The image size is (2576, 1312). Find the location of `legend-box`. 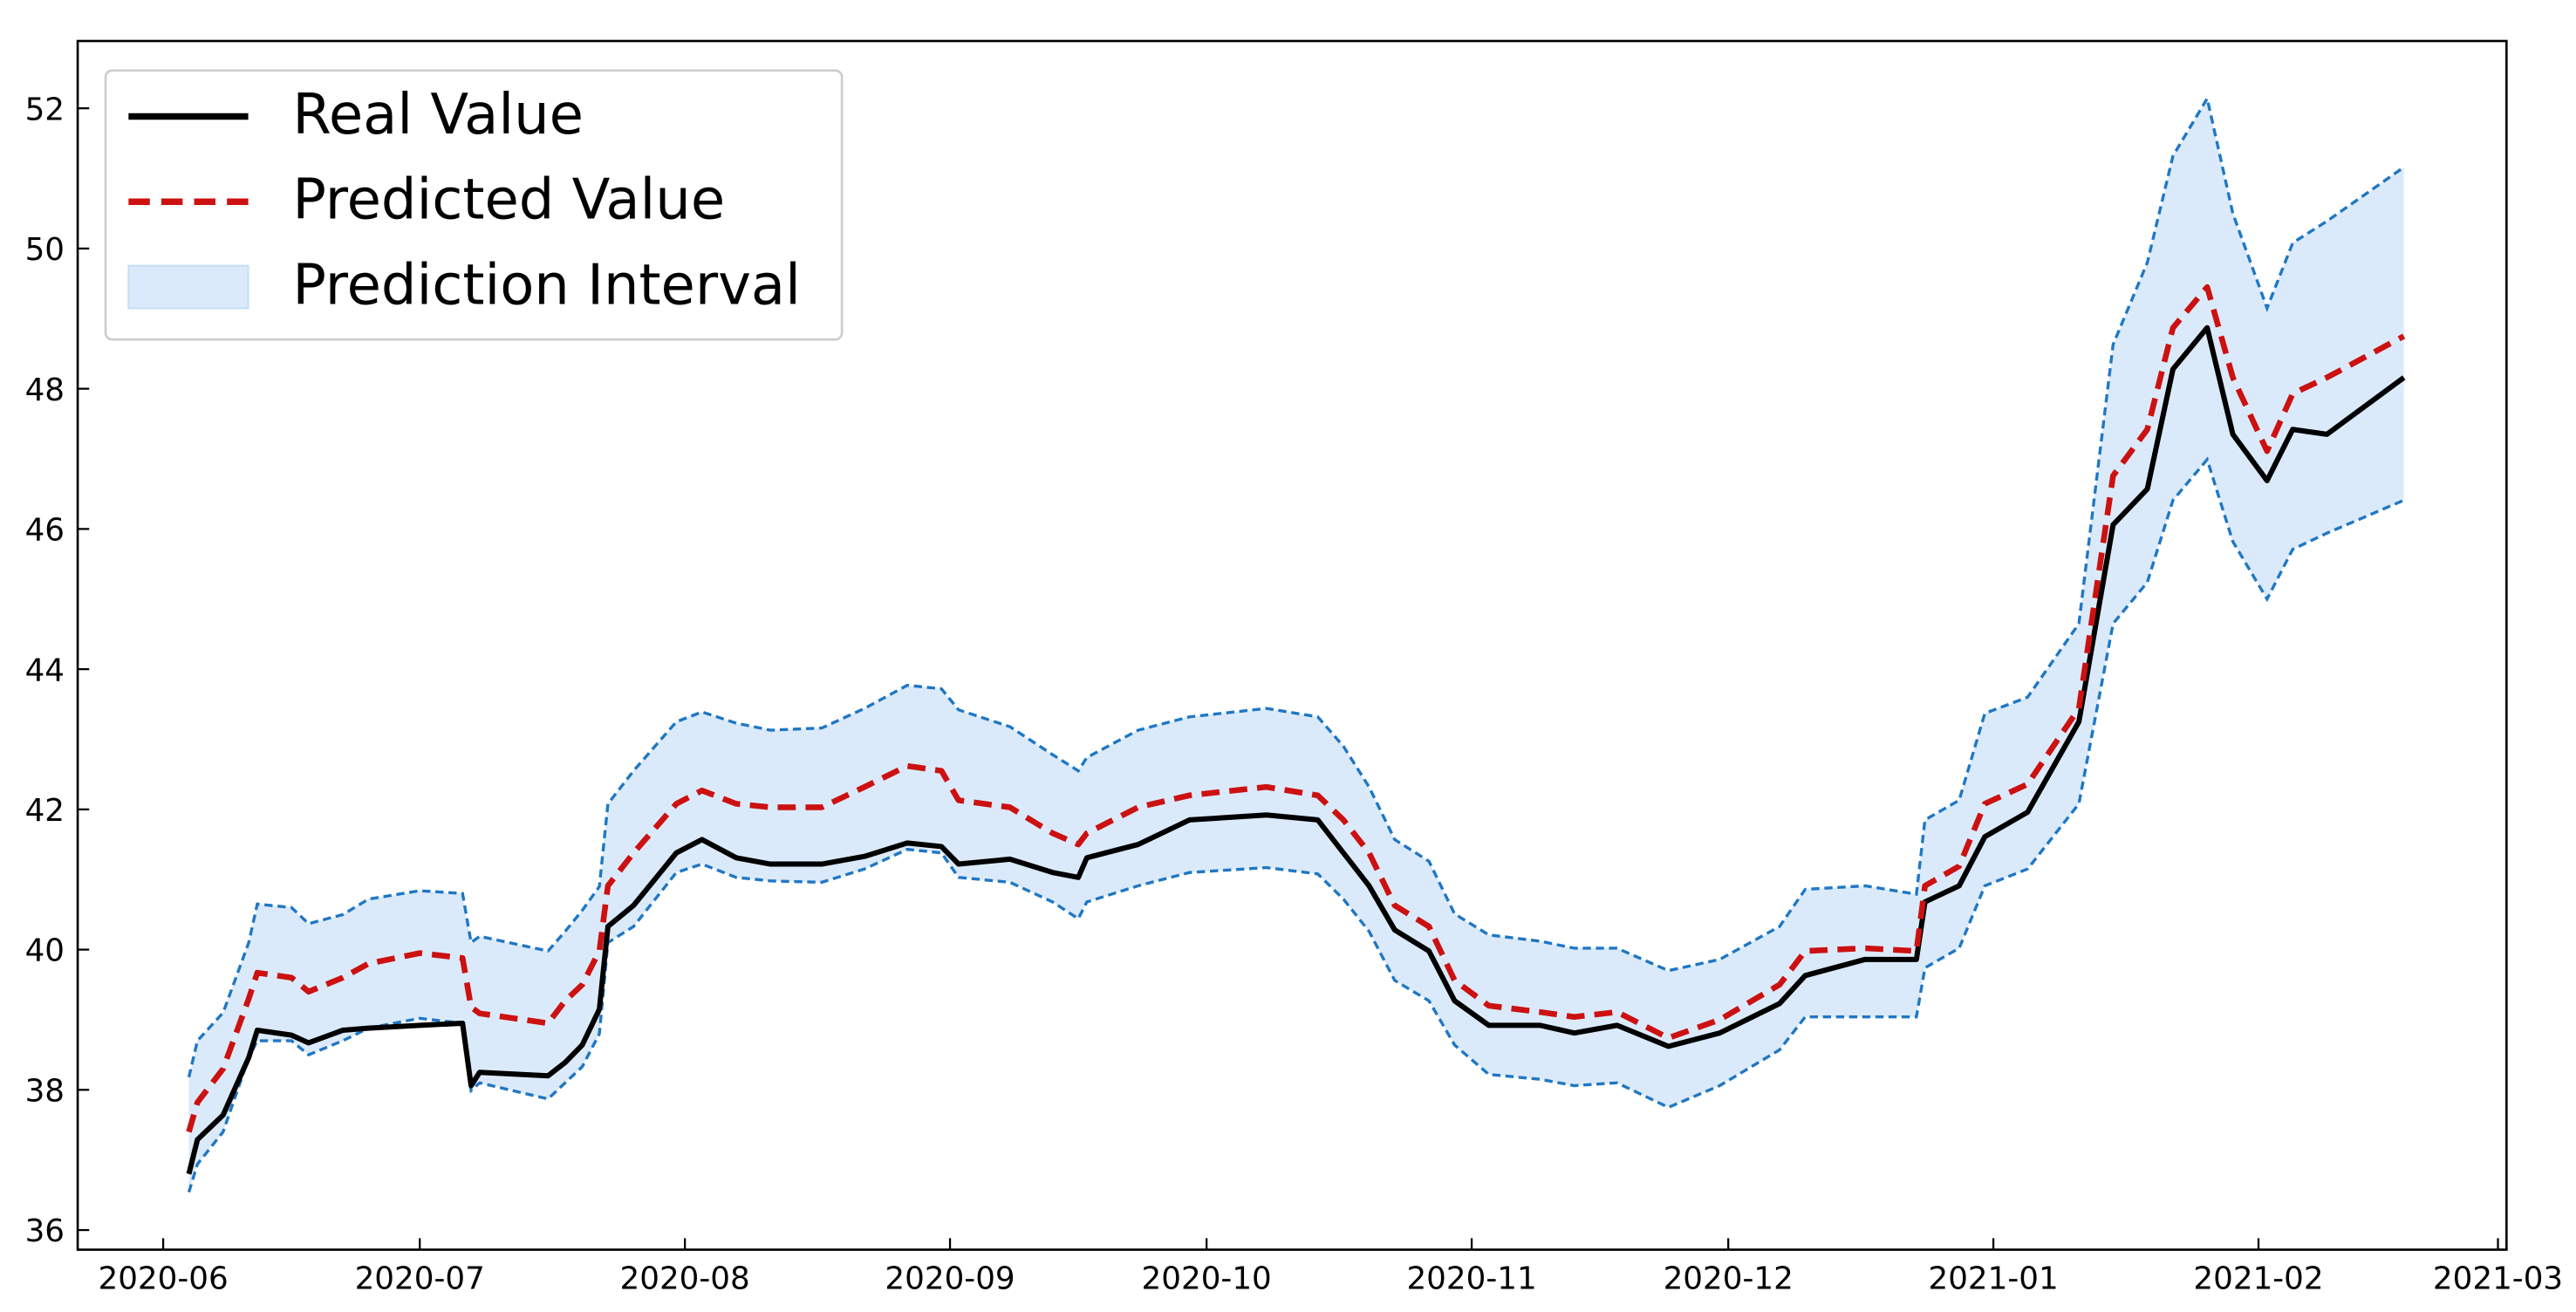

legend-box is located at coordinates (474, 205).